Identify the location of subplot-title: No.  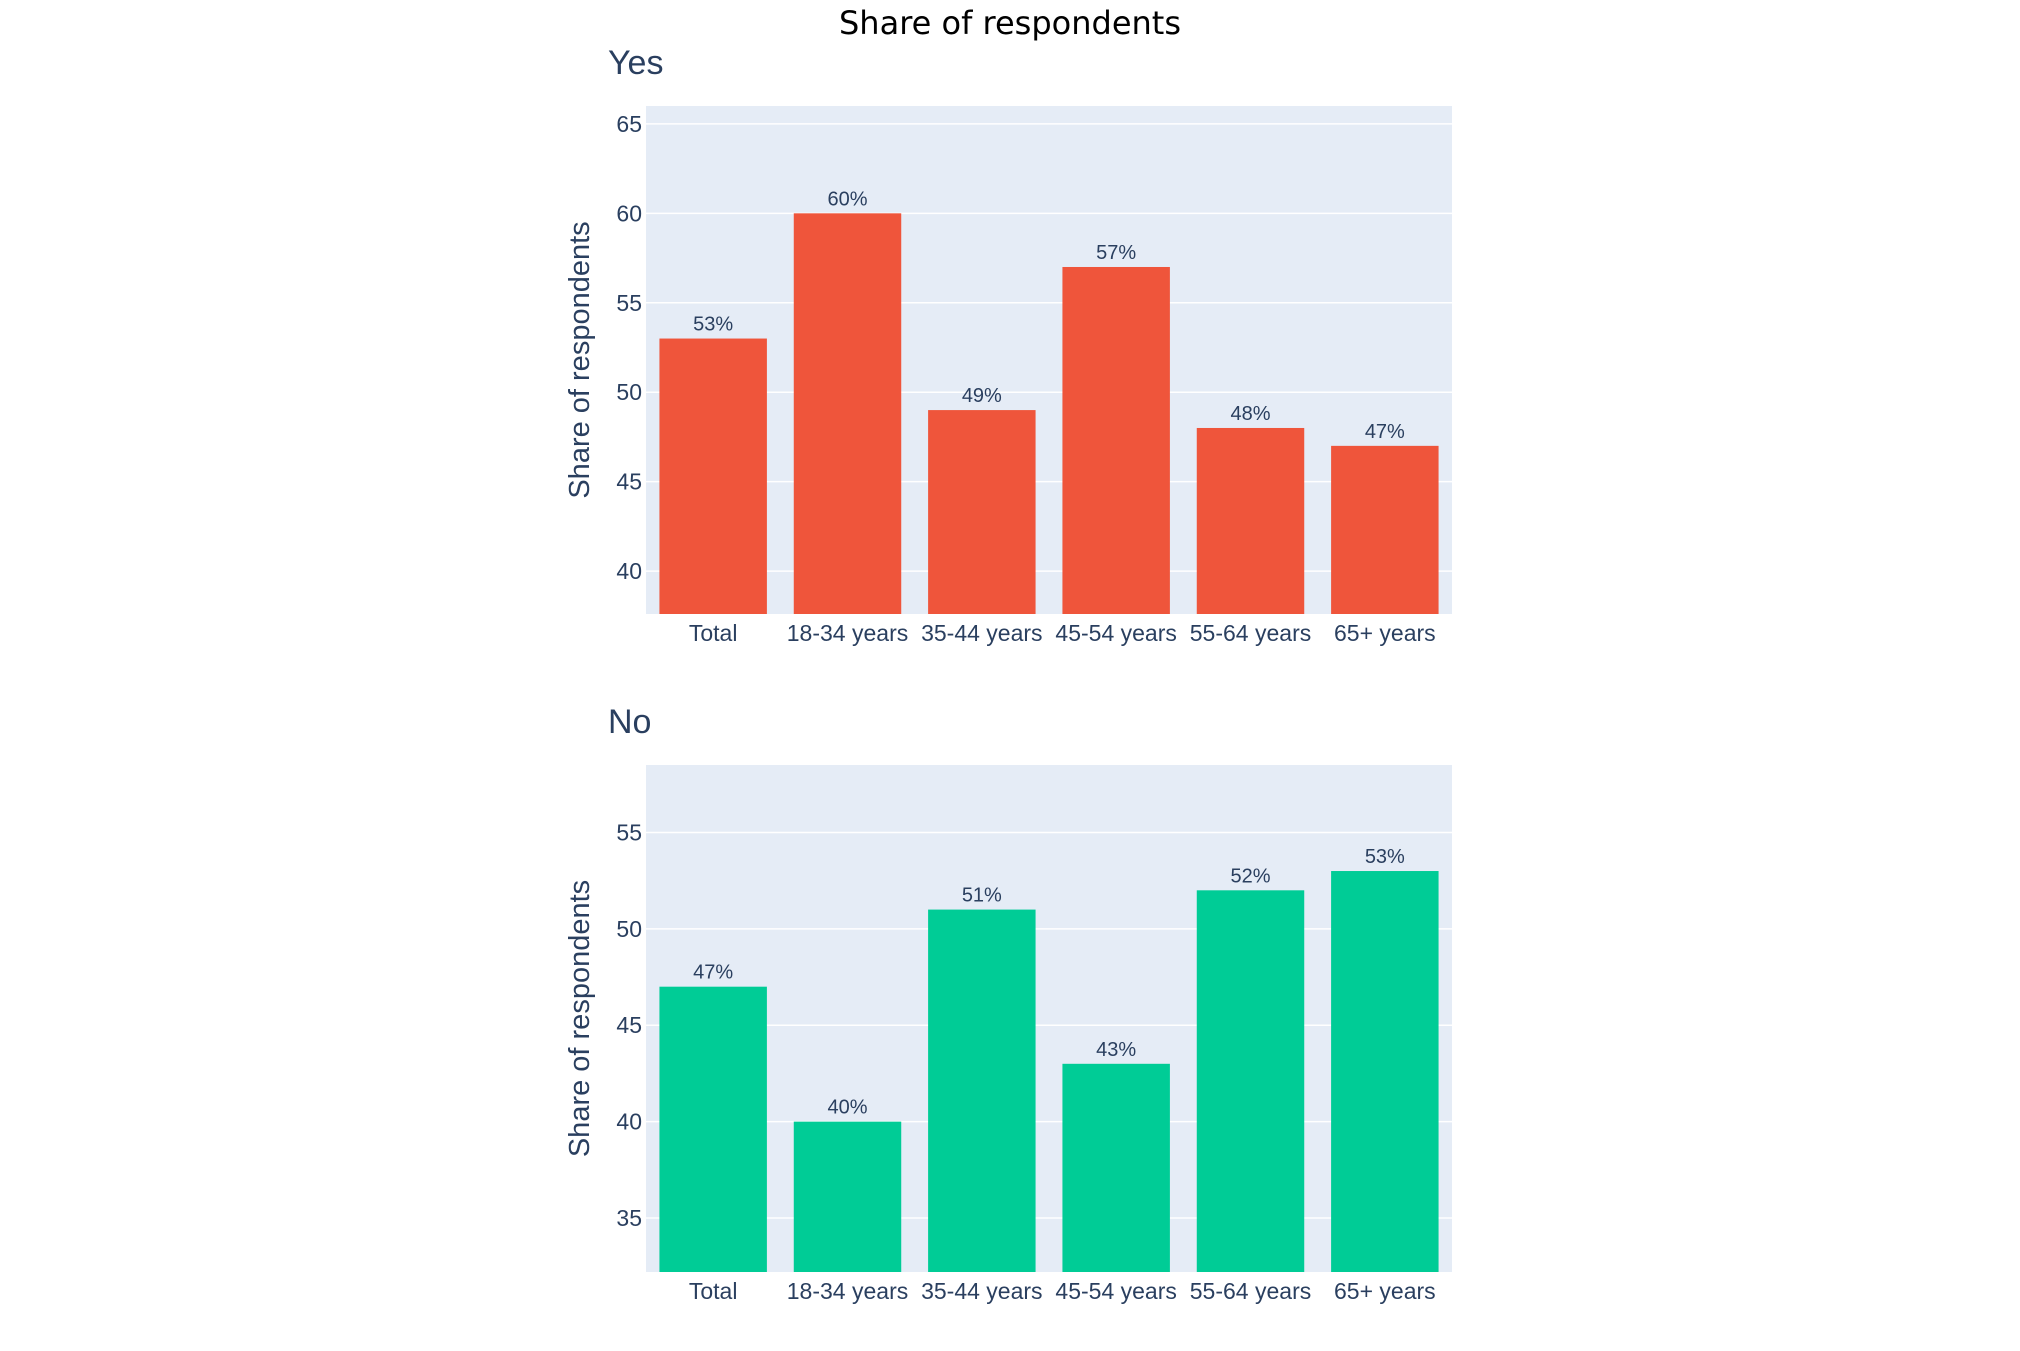
(629, 722).